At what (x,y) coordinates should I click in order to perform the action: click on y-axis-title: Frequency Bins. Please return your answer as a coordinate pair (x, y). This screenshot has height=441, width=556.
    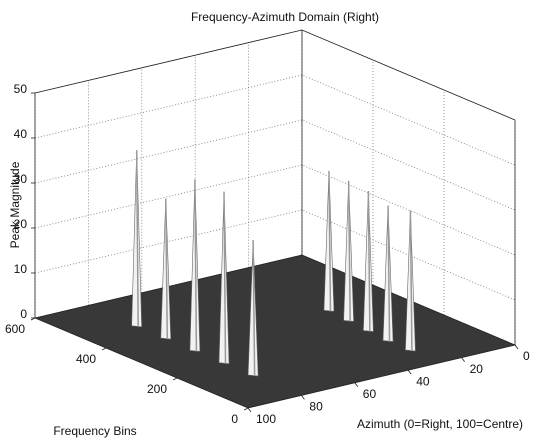
    Looking at the image, I should click on (94, 431).